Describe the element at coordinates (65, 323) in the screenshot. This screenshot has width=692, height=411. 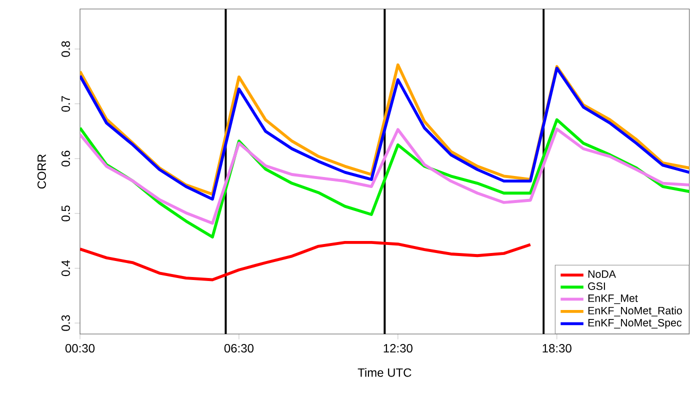
I see `y-tick-label: 0.3` at that location.